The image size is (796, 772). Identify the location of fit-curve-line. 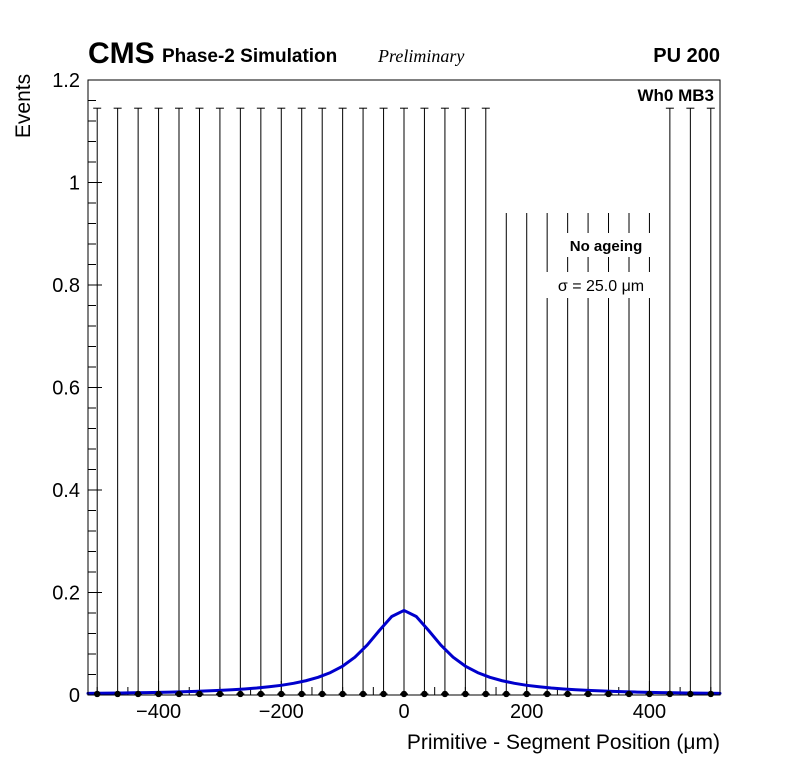
(404, 651).